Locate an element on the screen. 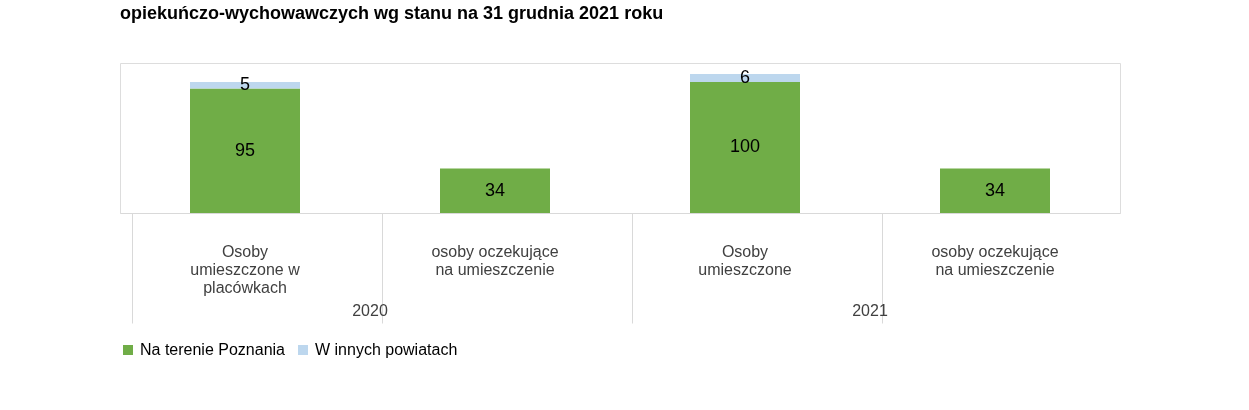  x-tick-label: Osoby umieszczone w placówkach is located at coordinates (245, 269).